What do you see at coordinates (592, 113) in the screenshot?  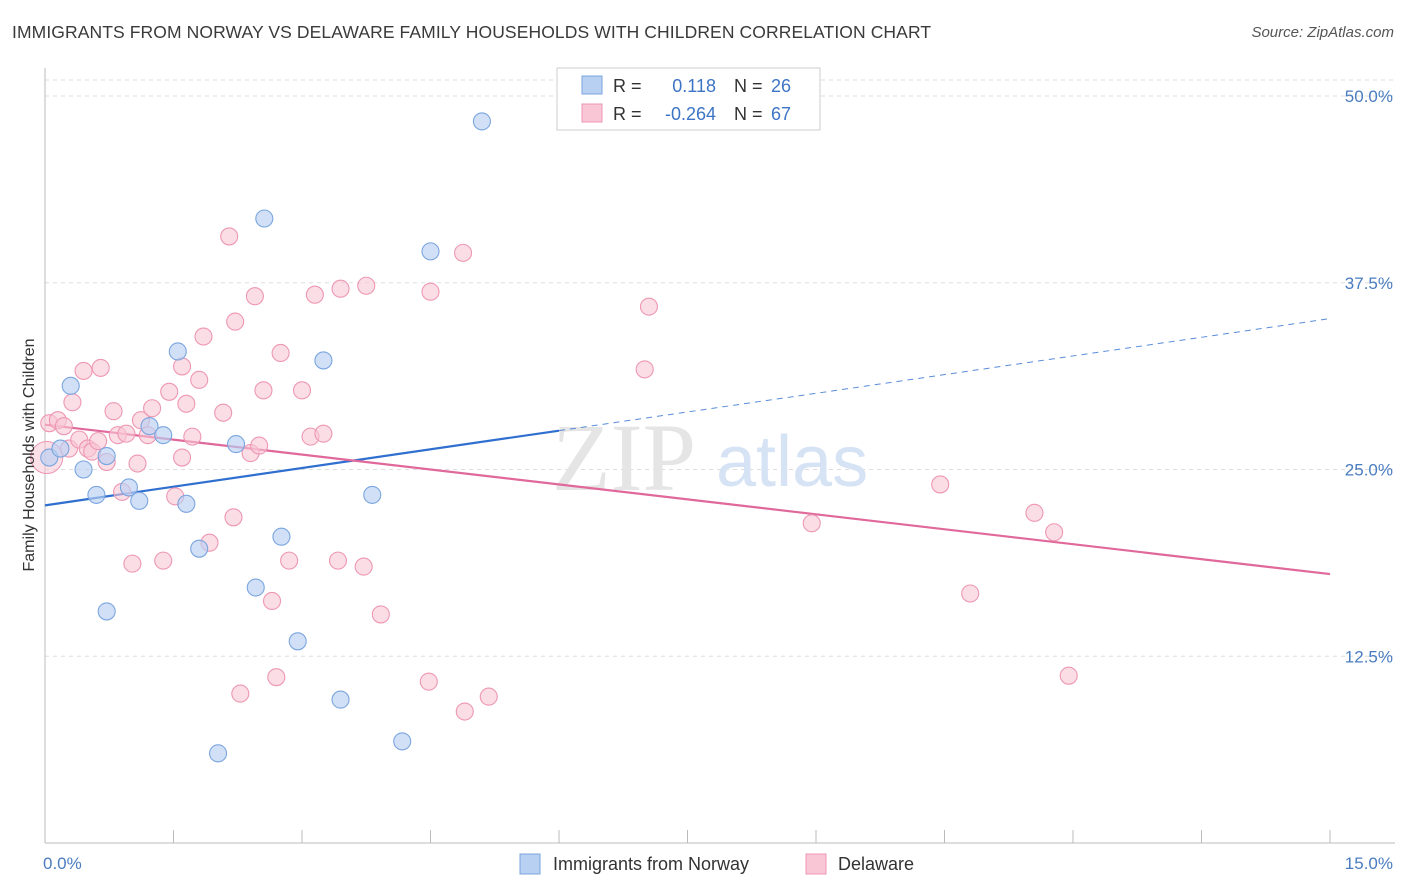 I see `legend-swatch-pink` at bounding box center [592, 113].